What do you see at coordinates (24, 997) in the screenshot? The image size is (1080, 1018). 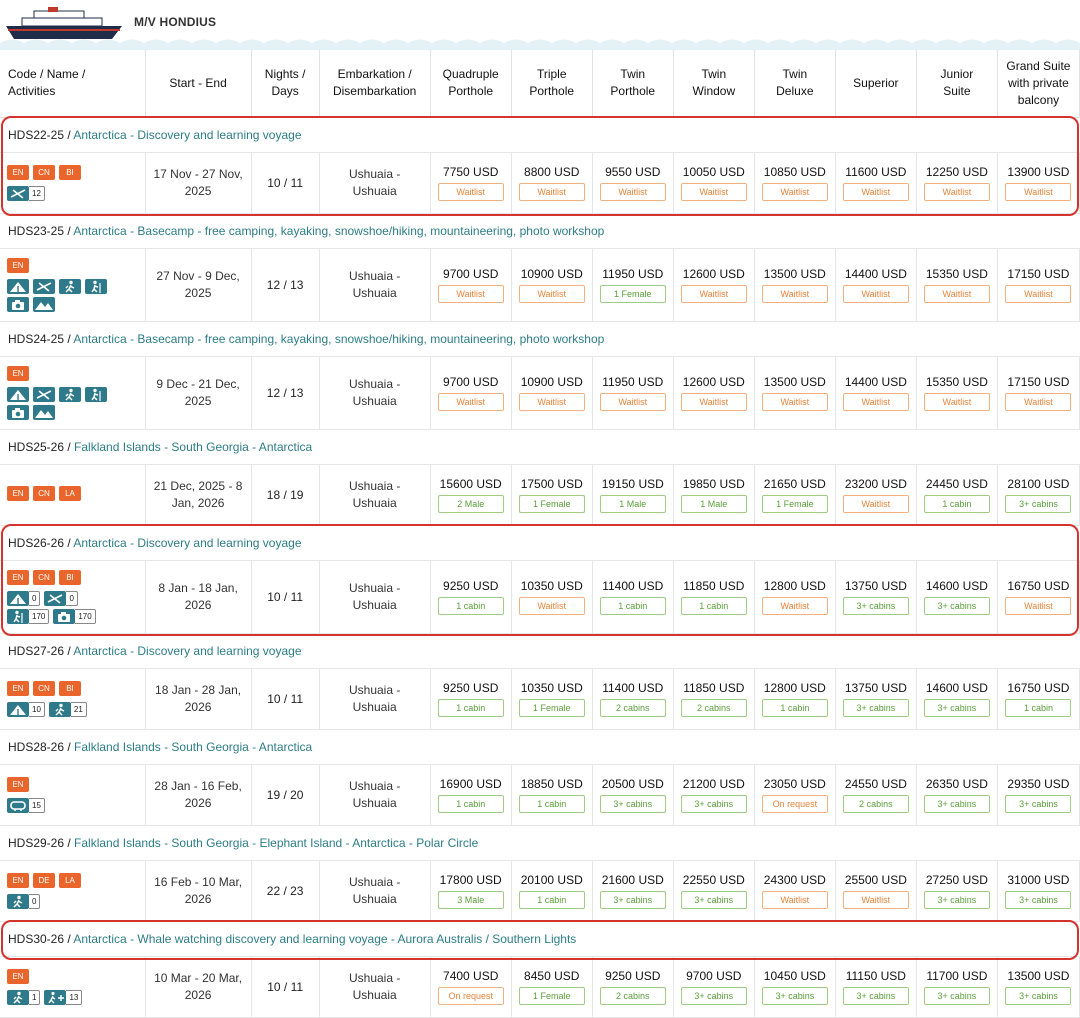 I see `activity-badge: 1` at bounding box center [24, 997].